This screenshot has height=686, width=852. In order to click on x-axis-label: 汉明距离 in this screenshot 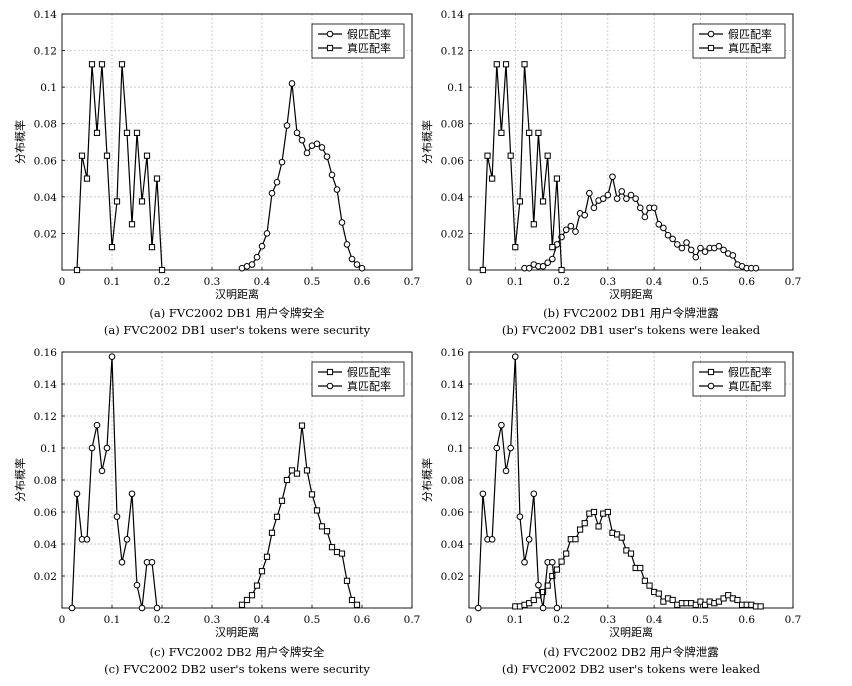, I will do `click(237, 294)`.